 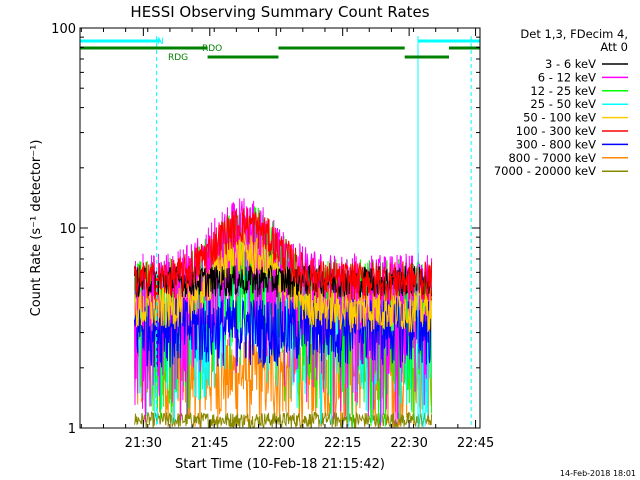 I want to click on legend-label-3: 25 - 50 keV, so click(x=563, y=104).